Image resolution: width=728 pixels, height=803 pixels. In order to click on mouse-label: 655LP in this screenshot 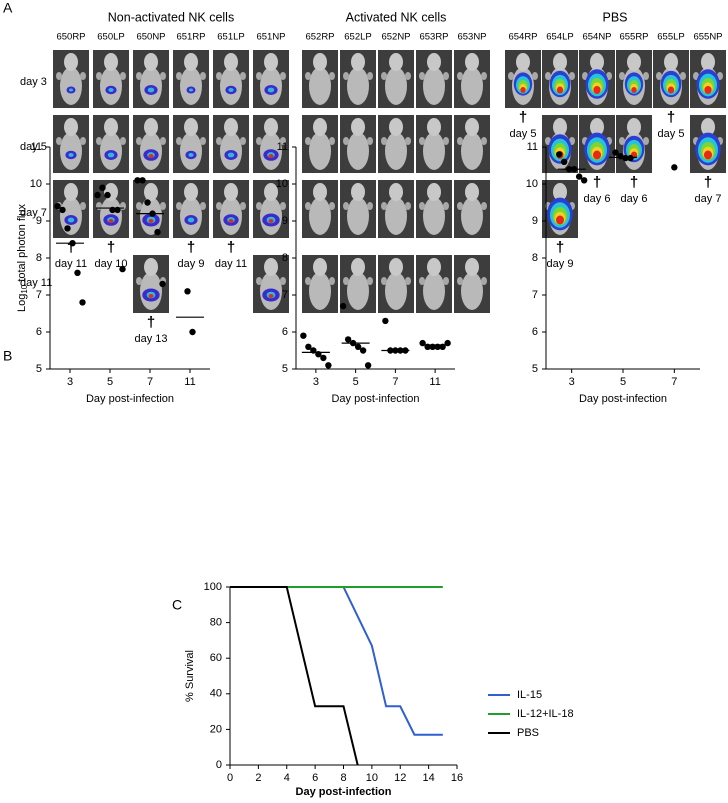, I will do `click(670, 37)`.